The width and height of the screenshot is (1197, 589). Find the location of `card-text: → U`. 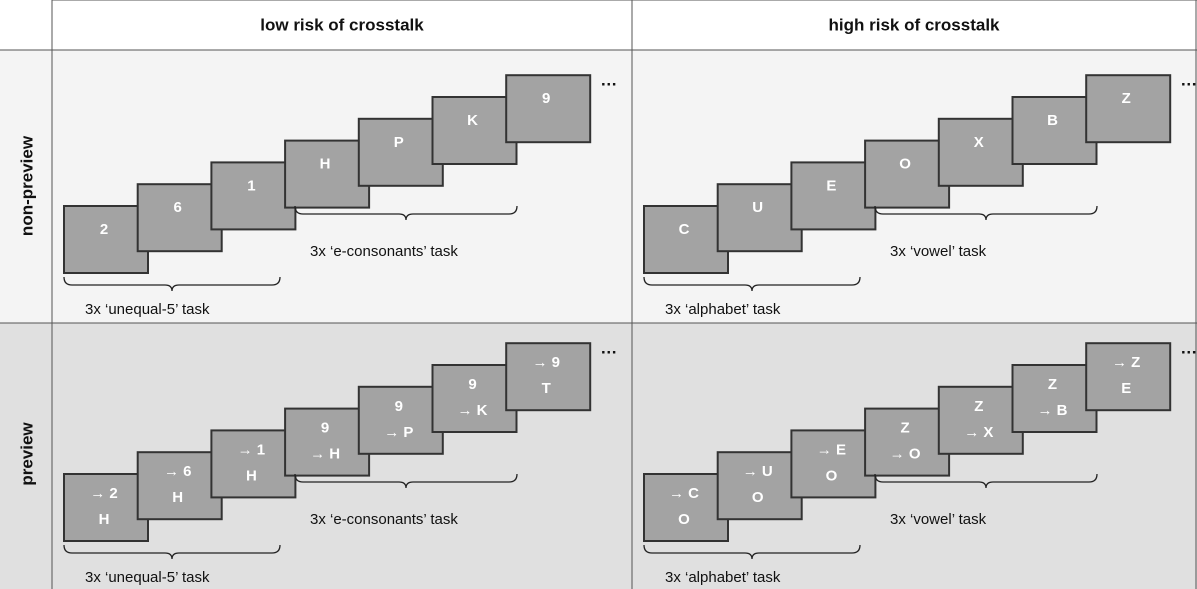

card-text: → U is located at coordinates (758, 471).